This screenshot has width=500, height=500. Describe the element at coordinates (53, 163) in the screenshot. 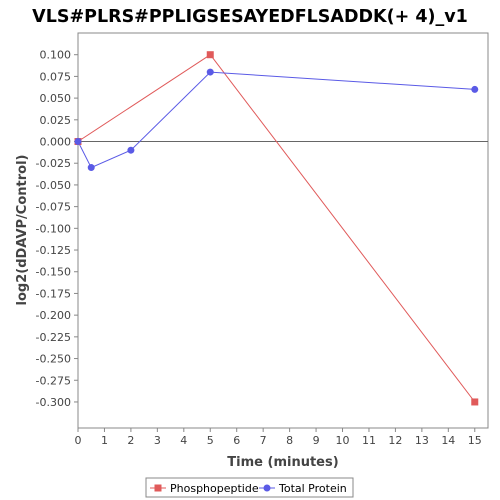

I see `y-tick-label: -0.025` at that location.